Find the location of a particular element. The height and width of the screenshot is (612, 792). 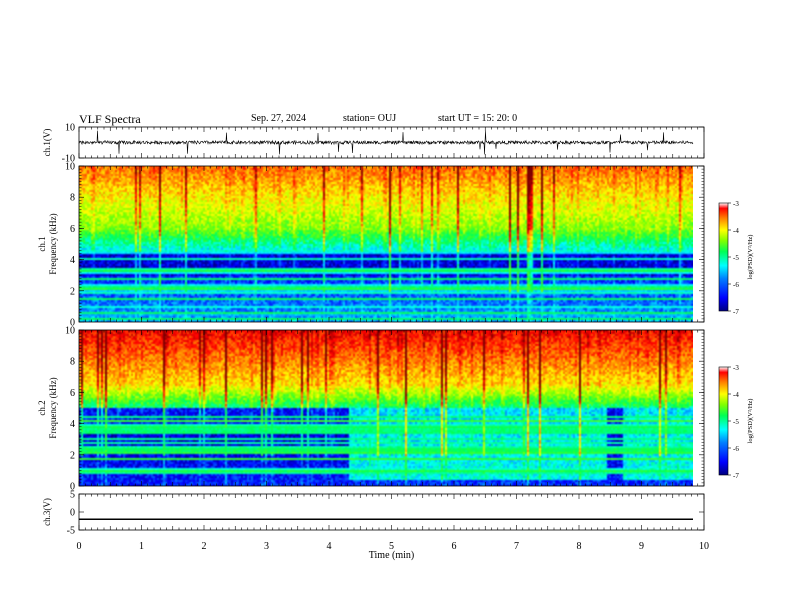

x-tick-label: 0 is located at coordinates (79, 546).